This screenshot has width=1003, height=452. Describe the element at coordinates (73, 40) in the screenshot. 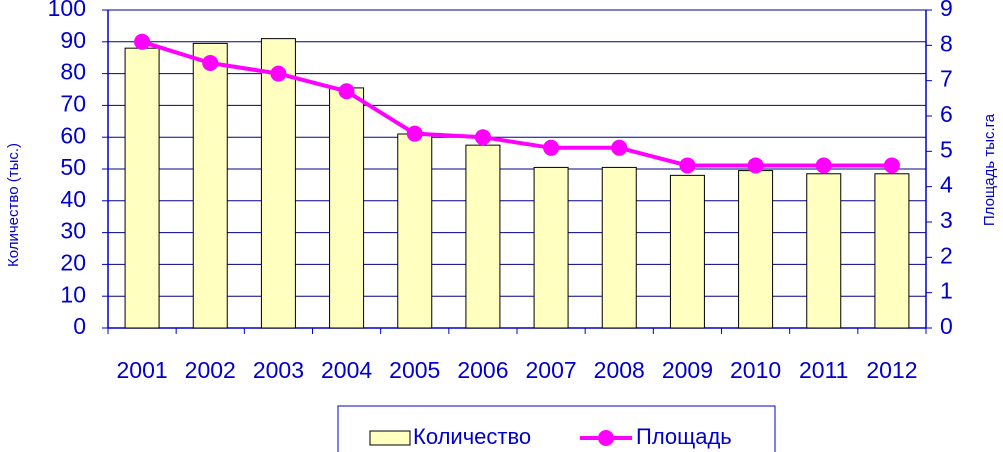

I see `y-tick-label: 90` at that location.